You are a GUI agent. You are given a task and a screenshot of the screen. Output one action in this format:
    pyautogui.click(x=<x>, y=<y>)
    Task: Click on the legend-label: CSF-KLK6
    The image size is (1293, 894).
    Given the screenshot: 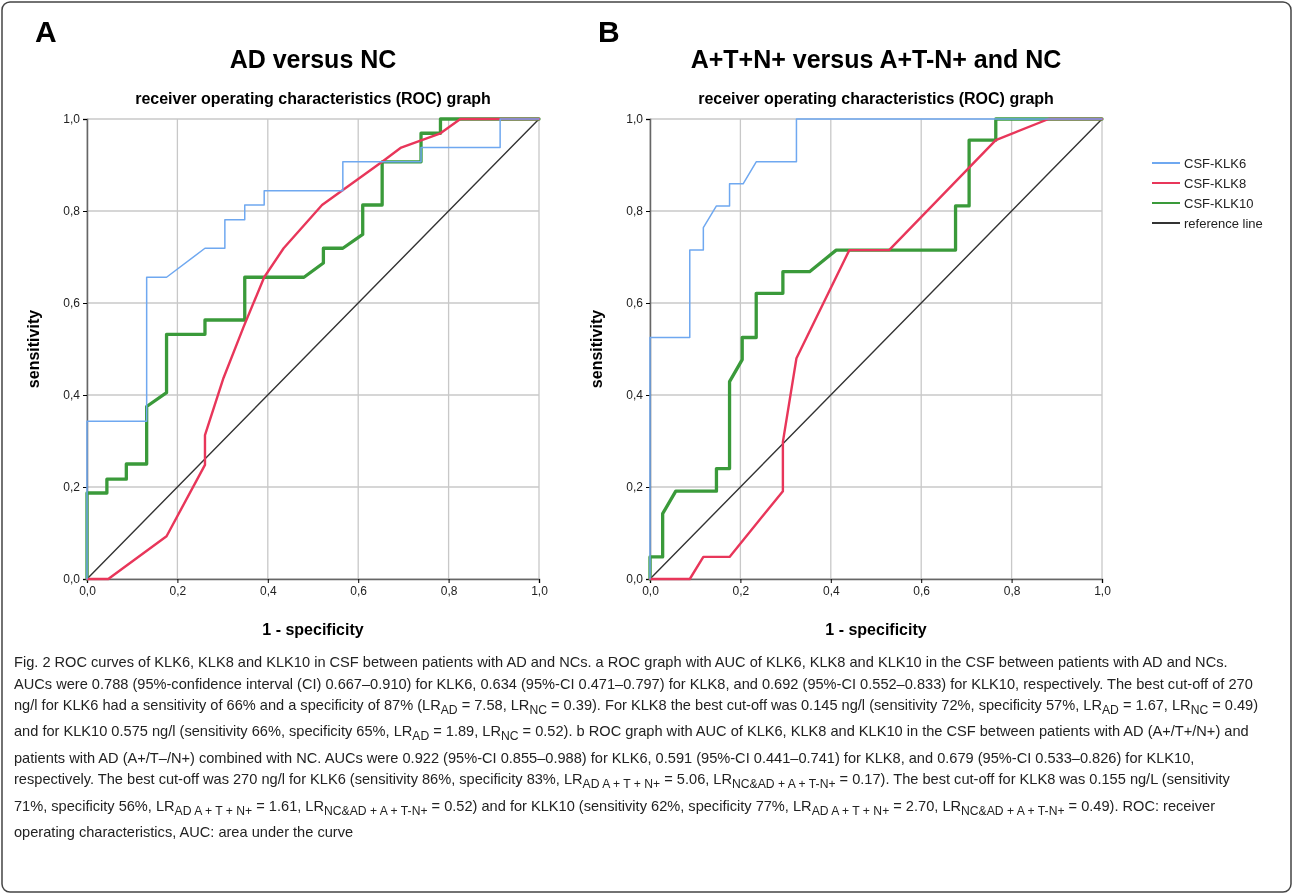 What is the action you would take?
    pyautogui.click(x=1215, y=163)
    